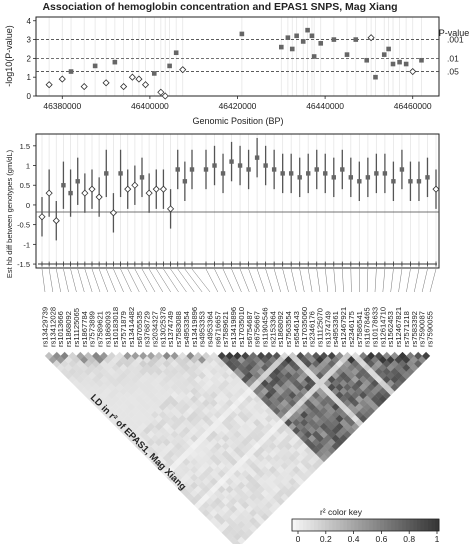 Image resolution: width=474 pixels, height=544 pixels. I want to click on color-key-tick-label: 0.6, so click(381, 539).